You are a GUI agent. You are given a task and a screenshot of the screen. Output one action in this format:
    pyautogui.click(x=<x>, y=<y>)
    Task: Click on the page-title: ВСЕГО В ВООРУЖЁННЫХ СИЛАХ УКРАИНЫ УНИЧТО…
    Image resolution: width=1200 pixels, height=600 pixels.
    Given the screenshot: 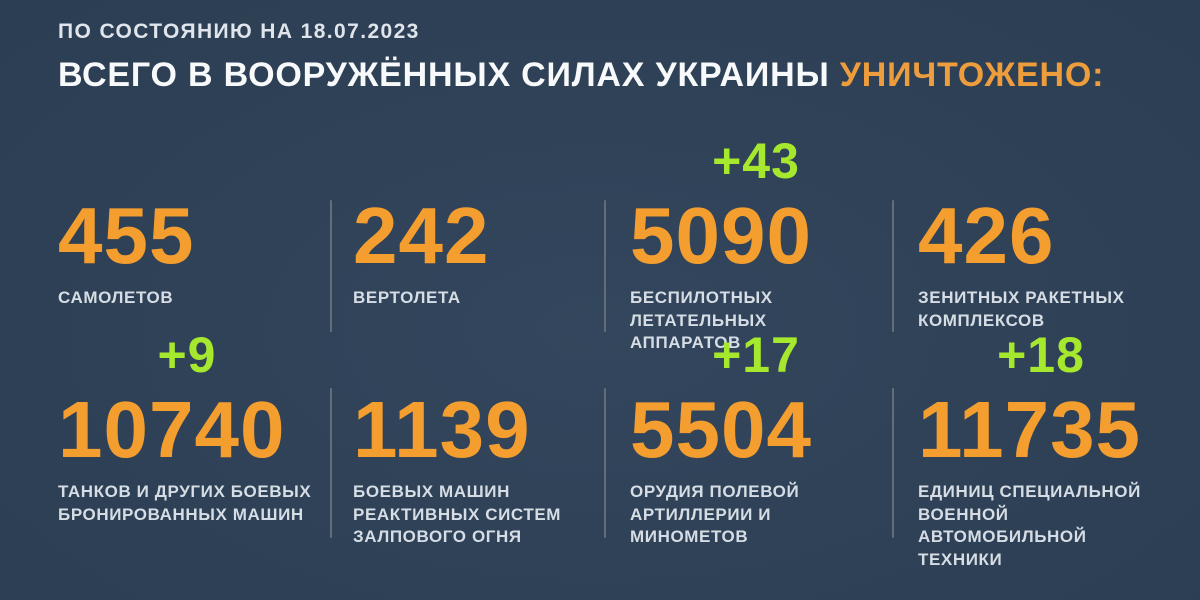 What is the action you would take?
    pyautogui.click(x=581, y=75)
    